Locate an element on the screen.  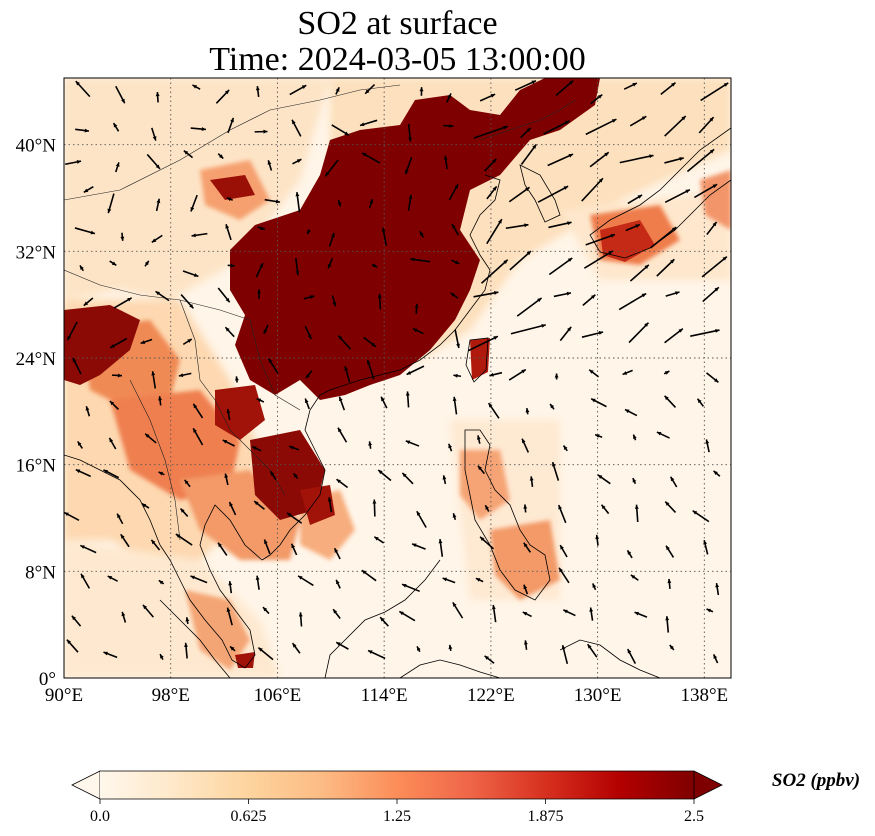
lat-tick-label: 0° is located at coordinates (47, 679).